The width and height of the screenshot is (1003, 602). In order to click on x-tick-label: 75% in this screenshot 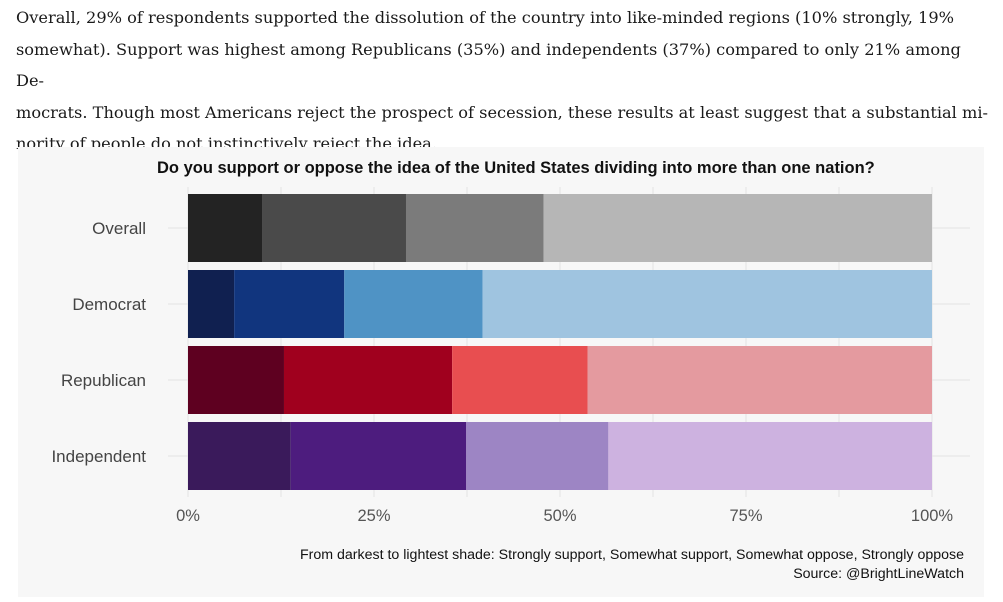, I will do `click(745, 516)`.